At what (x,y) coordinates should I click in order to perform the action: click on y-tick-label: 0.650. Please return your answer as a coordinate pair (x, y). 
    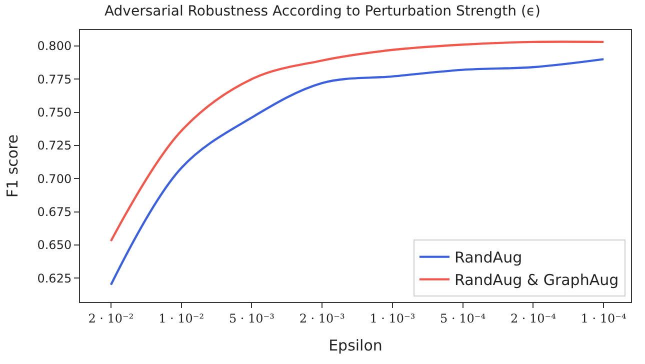
    Looking at the image, I should click on (54, 245).